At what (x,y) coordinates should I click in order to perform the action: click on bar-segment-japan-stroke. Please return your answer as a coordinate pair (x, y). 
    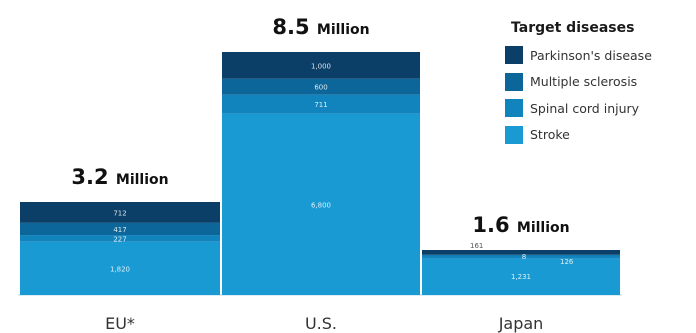
    Looking at the image, I should click on (521, 276).